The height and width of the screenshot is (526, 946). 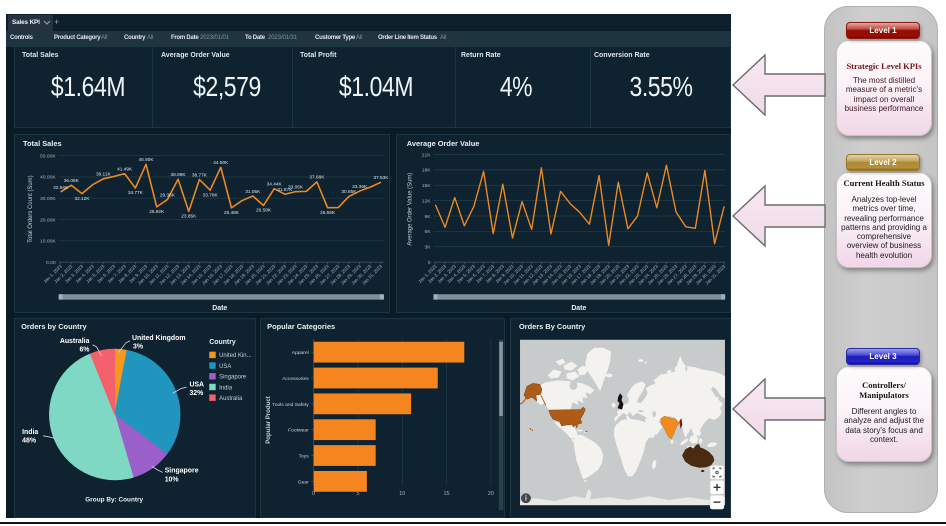 What do you see at coordinates (264, 211) in the screenshot?
I see `svg-text: 26.58K` at bounding box center [264, 211].